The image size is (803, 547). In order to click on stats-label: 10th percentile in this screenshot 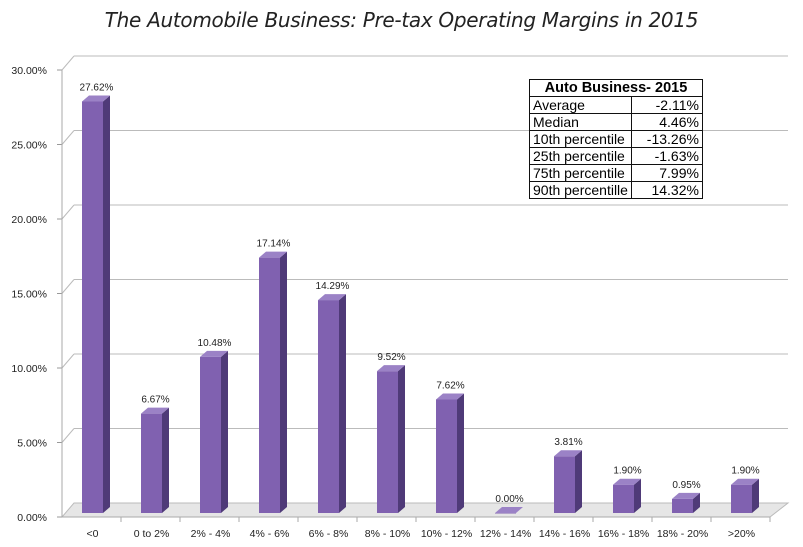, I will do `click(580, 139)`.